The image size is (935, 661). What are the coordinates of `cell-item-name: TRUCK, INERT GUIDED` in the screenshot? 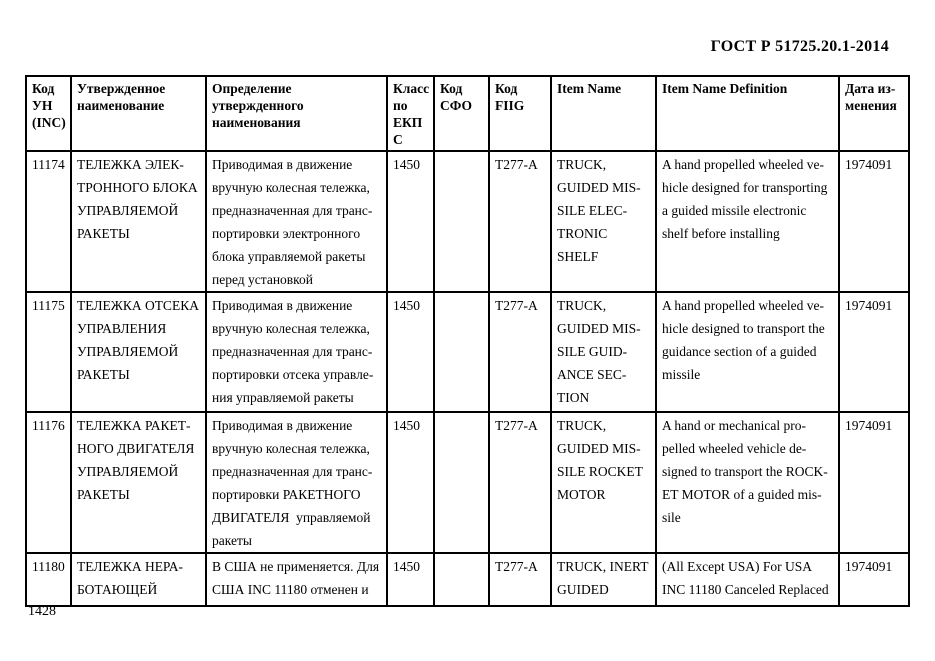 It's located at (603, 579).